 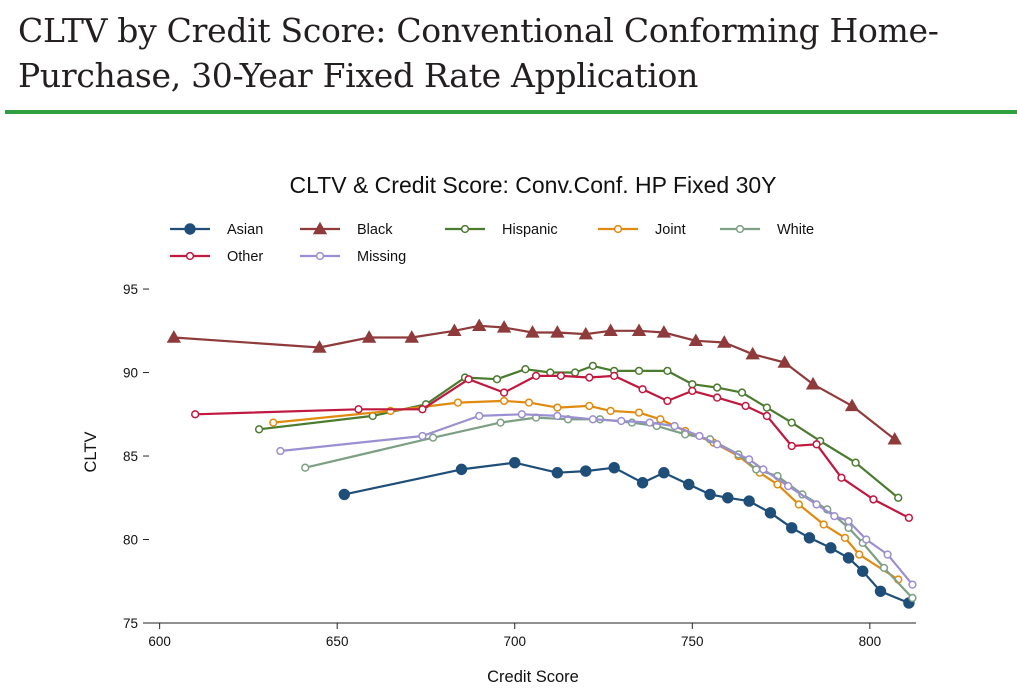 I want to click on x-tick-label: 800, so click(x=870, y=641).